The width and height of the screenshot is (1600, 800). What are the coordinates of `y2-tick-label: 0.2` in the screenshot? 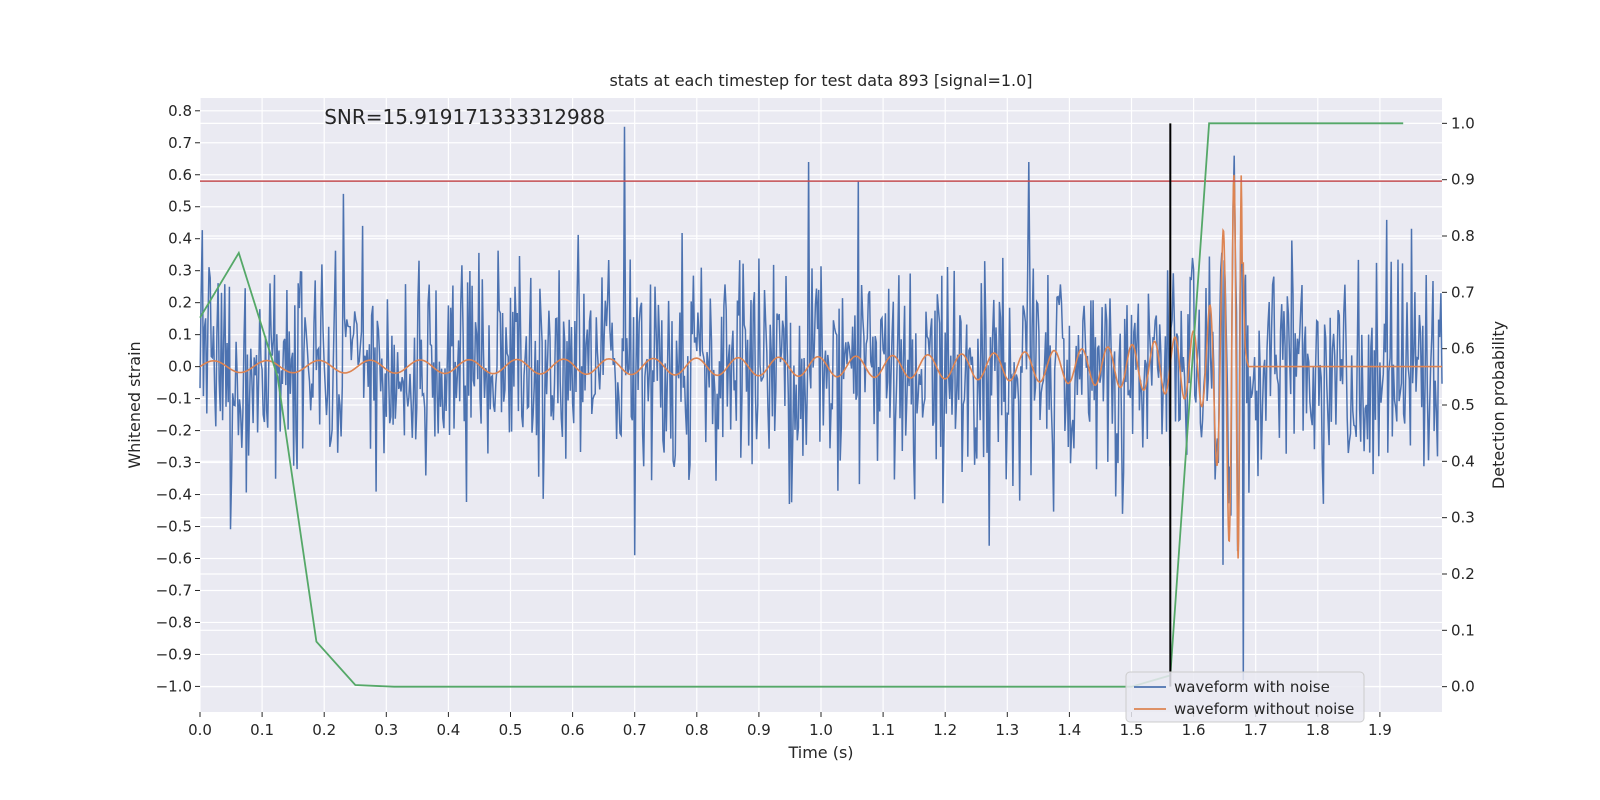 It's located at (1463, 574).